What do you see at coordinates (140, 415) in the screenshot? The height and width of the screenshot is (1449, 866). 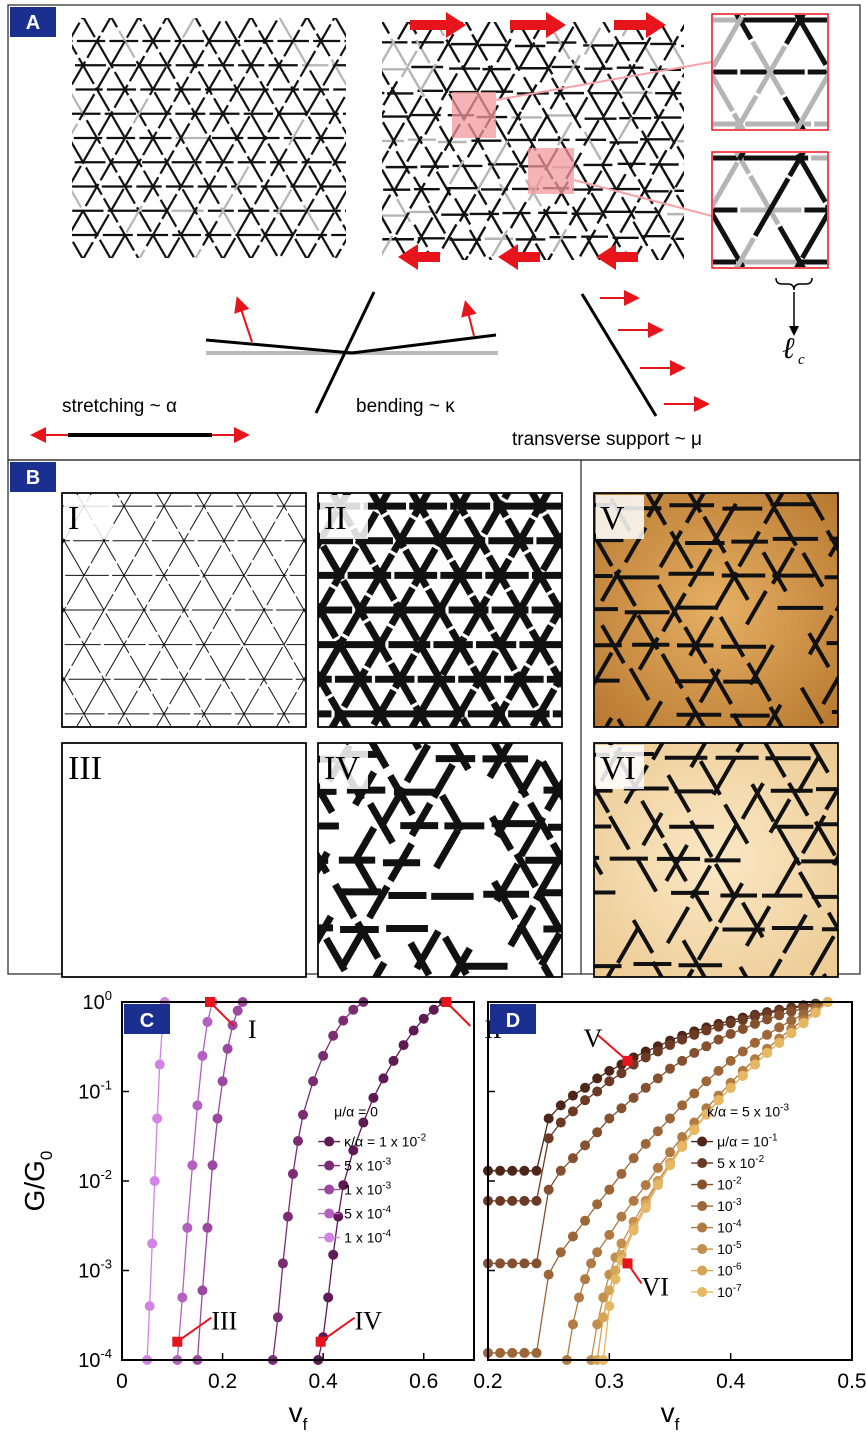 I see `stretching-diagram: stretching ~ α` at bounding box center [140, 415].